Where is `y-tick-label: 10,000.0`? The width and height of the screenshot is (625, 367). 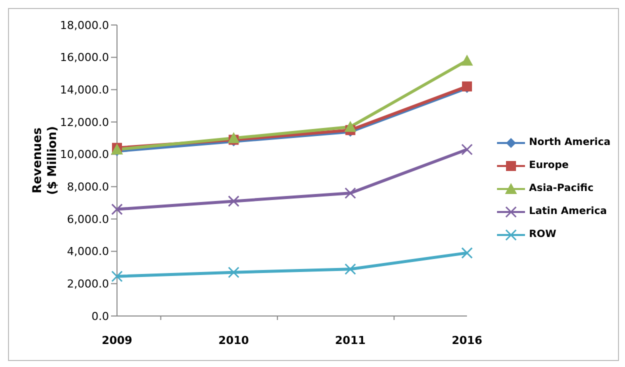 y-tick-label: 10,000.0 is located at coordinates (84, 155).